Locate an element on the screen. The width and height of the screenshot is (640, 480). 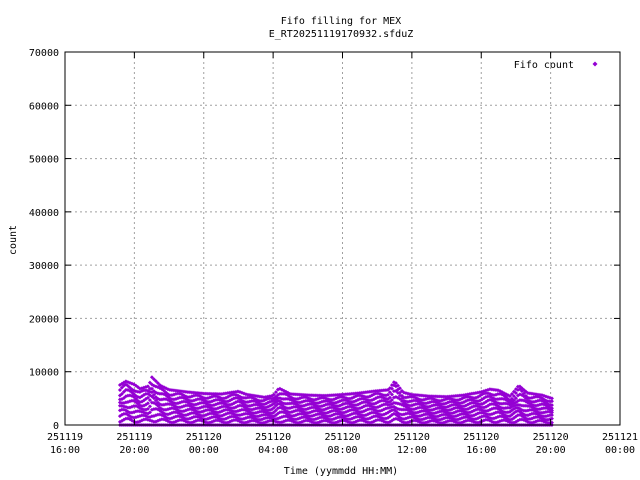
chart-title: Fifo filling for MEX is located at coordinates (341, 21).